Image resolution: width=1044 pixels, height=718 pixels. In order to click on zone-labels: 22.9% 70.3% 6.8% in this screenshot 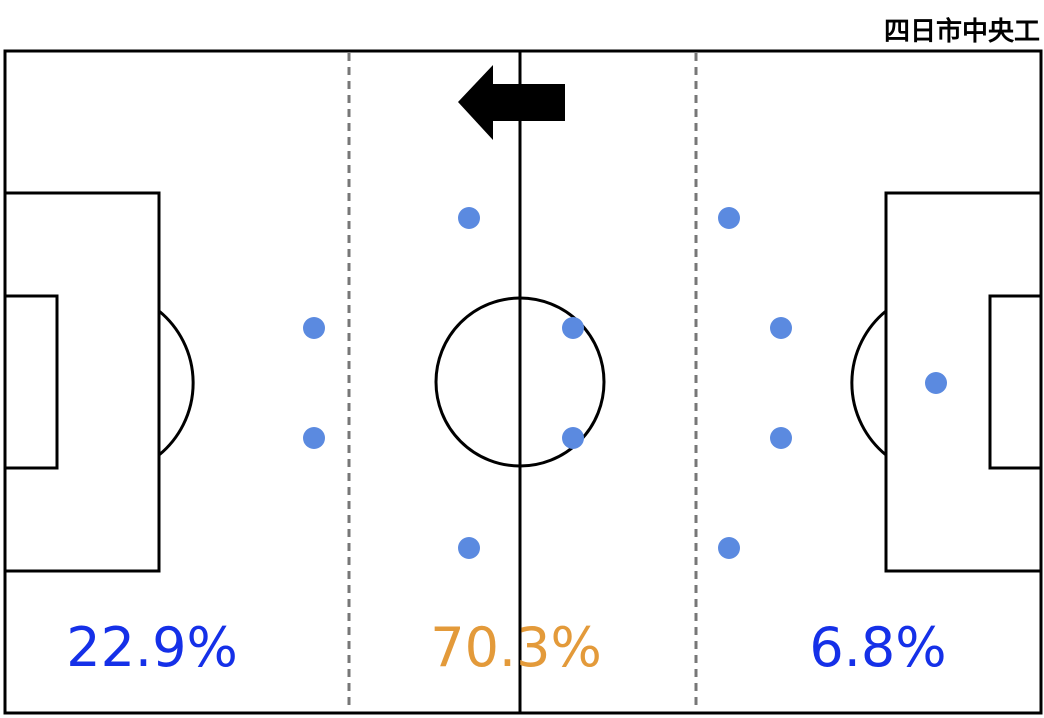, I will do `click(506, 647)`.